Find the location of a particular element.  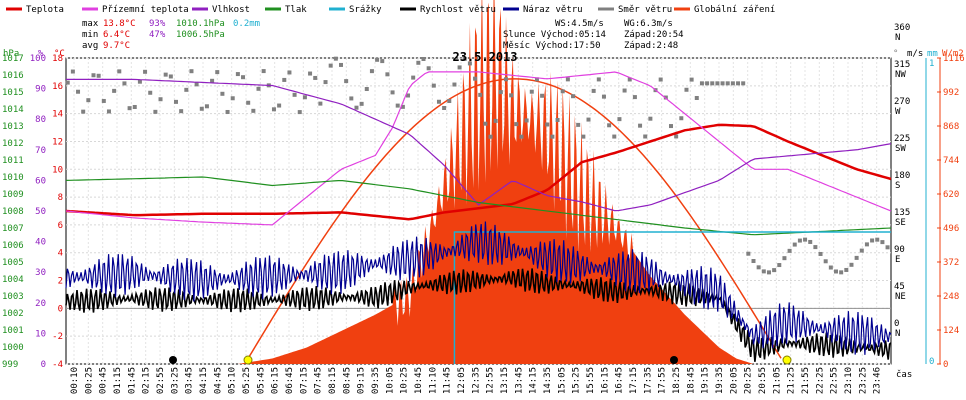

tick-pressure: 1000 is located at coordinates (13, 348).